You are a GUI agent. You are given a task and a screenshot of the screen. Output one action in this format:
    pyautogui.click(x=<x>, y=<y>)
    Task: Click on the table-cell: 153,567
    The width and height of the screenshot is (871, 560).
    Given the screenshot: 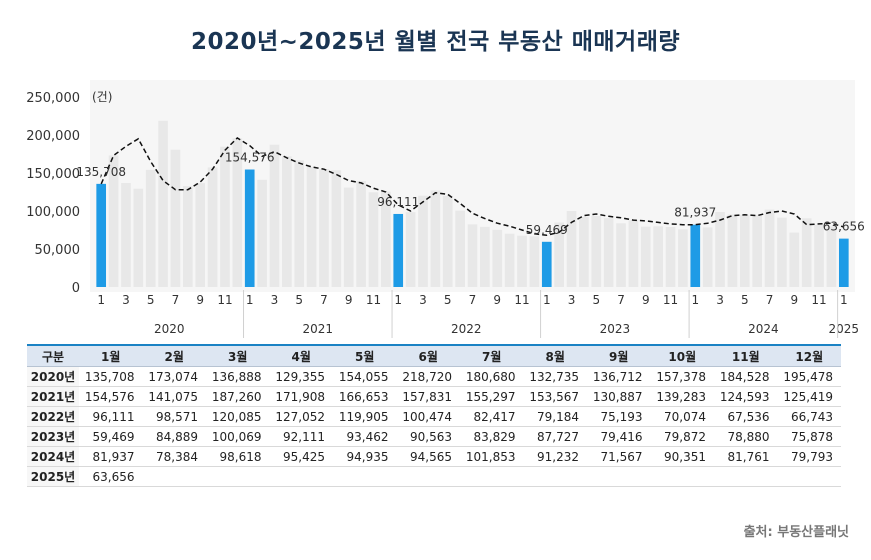 What is the action you would take?
    pyautogui.click(x=555, y=396)
    